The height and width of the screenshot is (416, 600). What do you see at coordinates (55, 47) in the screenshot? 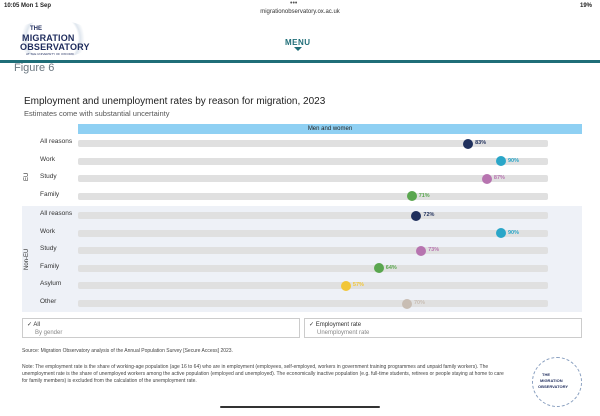
I see `logo-text-observatory: OBSERVATORY` at bounding box center [55, 47].